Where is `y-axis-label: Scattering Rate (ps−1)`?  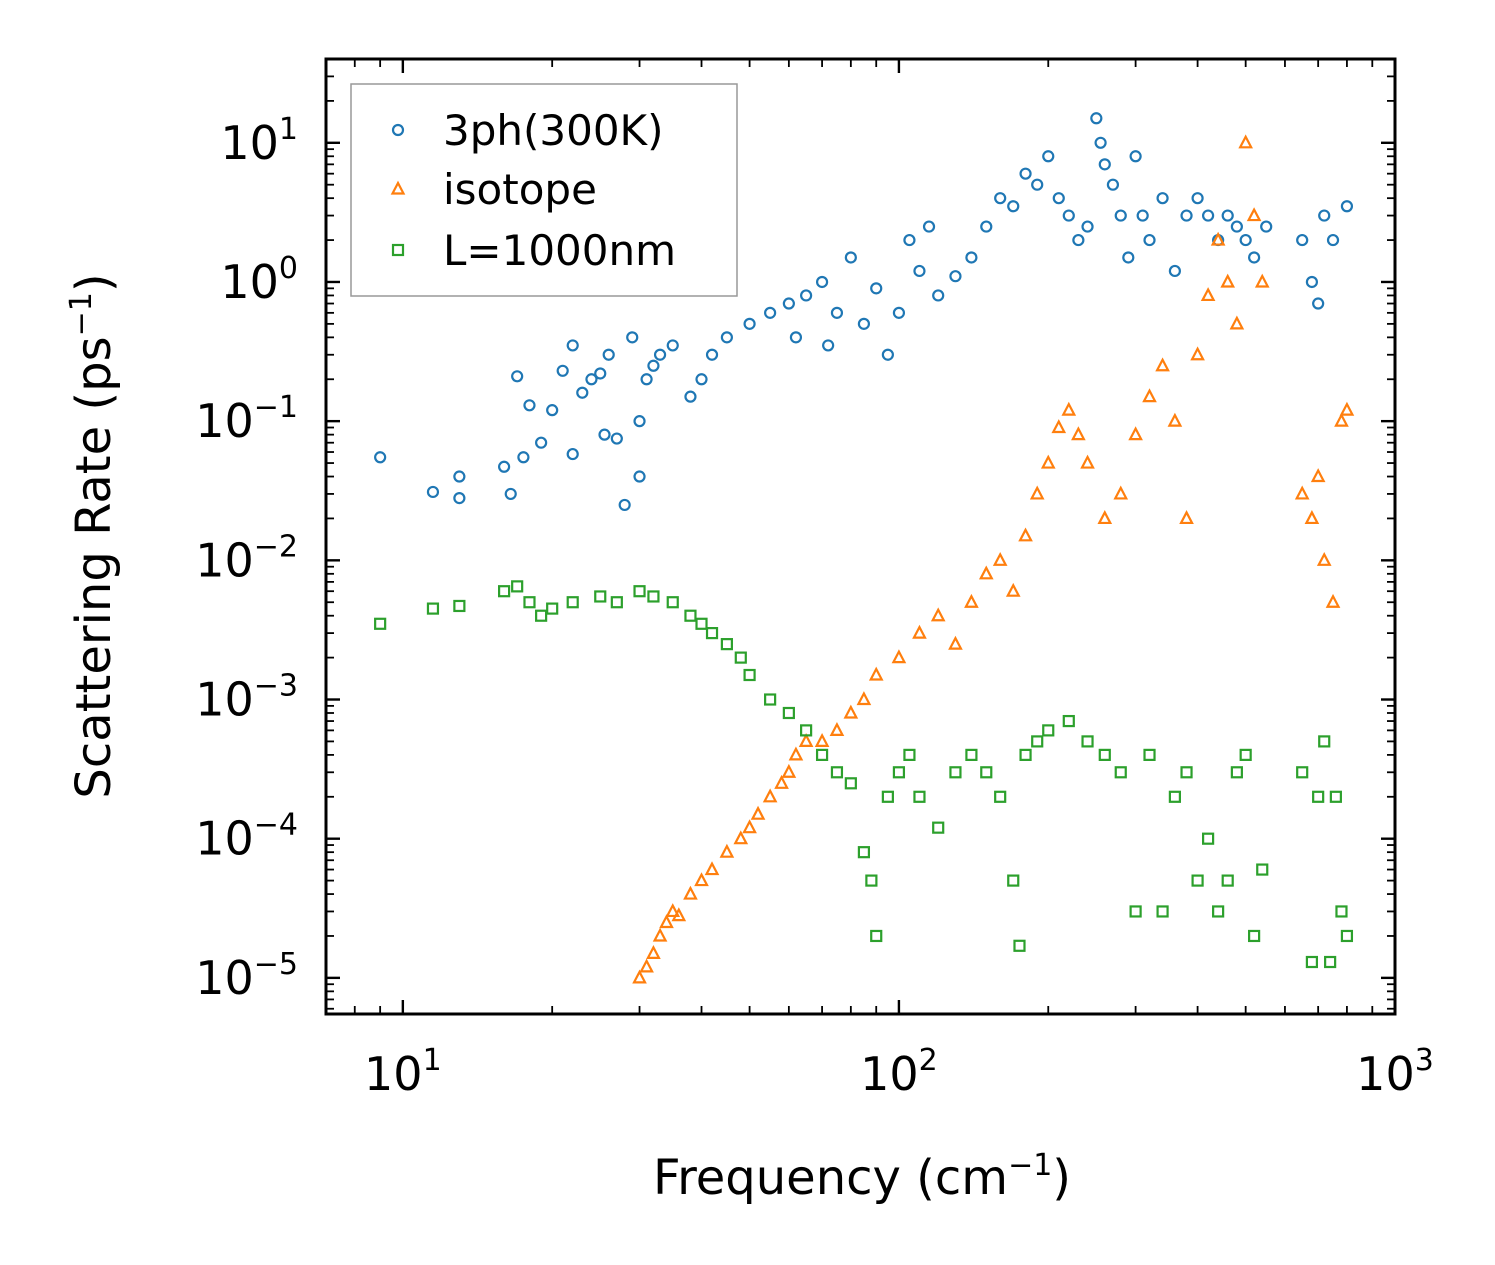
y-axis-label: Scattering Rate (ps−1) is located at coordinates (93, 535).